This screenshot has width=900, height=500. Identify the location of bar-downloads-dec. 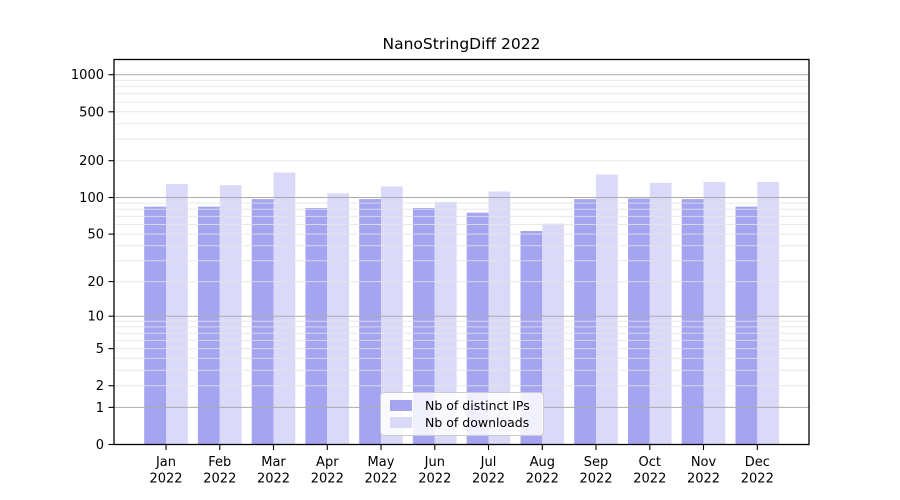
(768, 313).